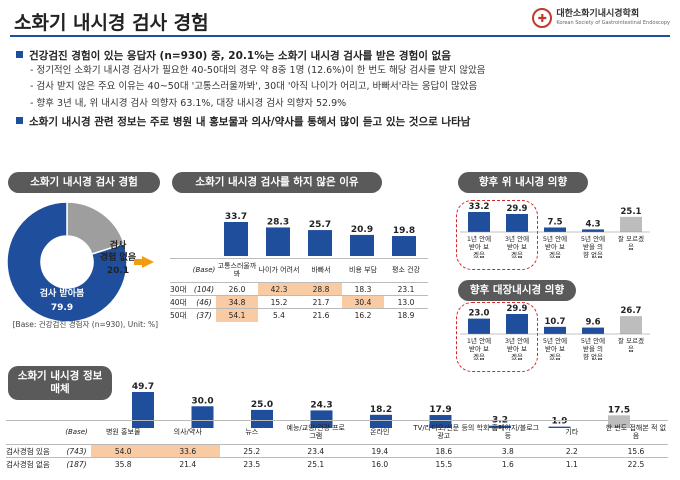 Image resolution: width=680 pixels, height=480 pixels. Describe the element at coordinates (279, 270) in the screenshot. I see `column-header: 나이가 어려서` at that location.